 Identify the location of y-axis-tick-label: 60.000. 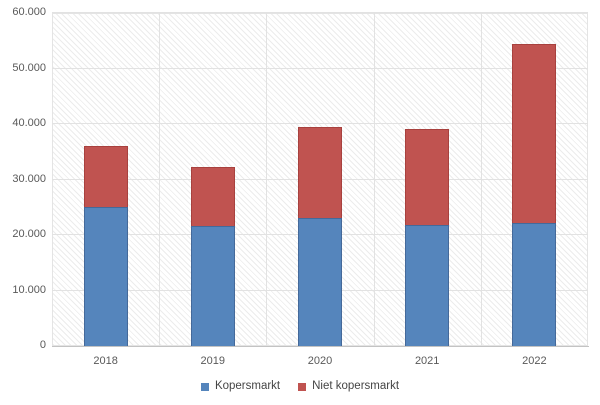
(29, 12).